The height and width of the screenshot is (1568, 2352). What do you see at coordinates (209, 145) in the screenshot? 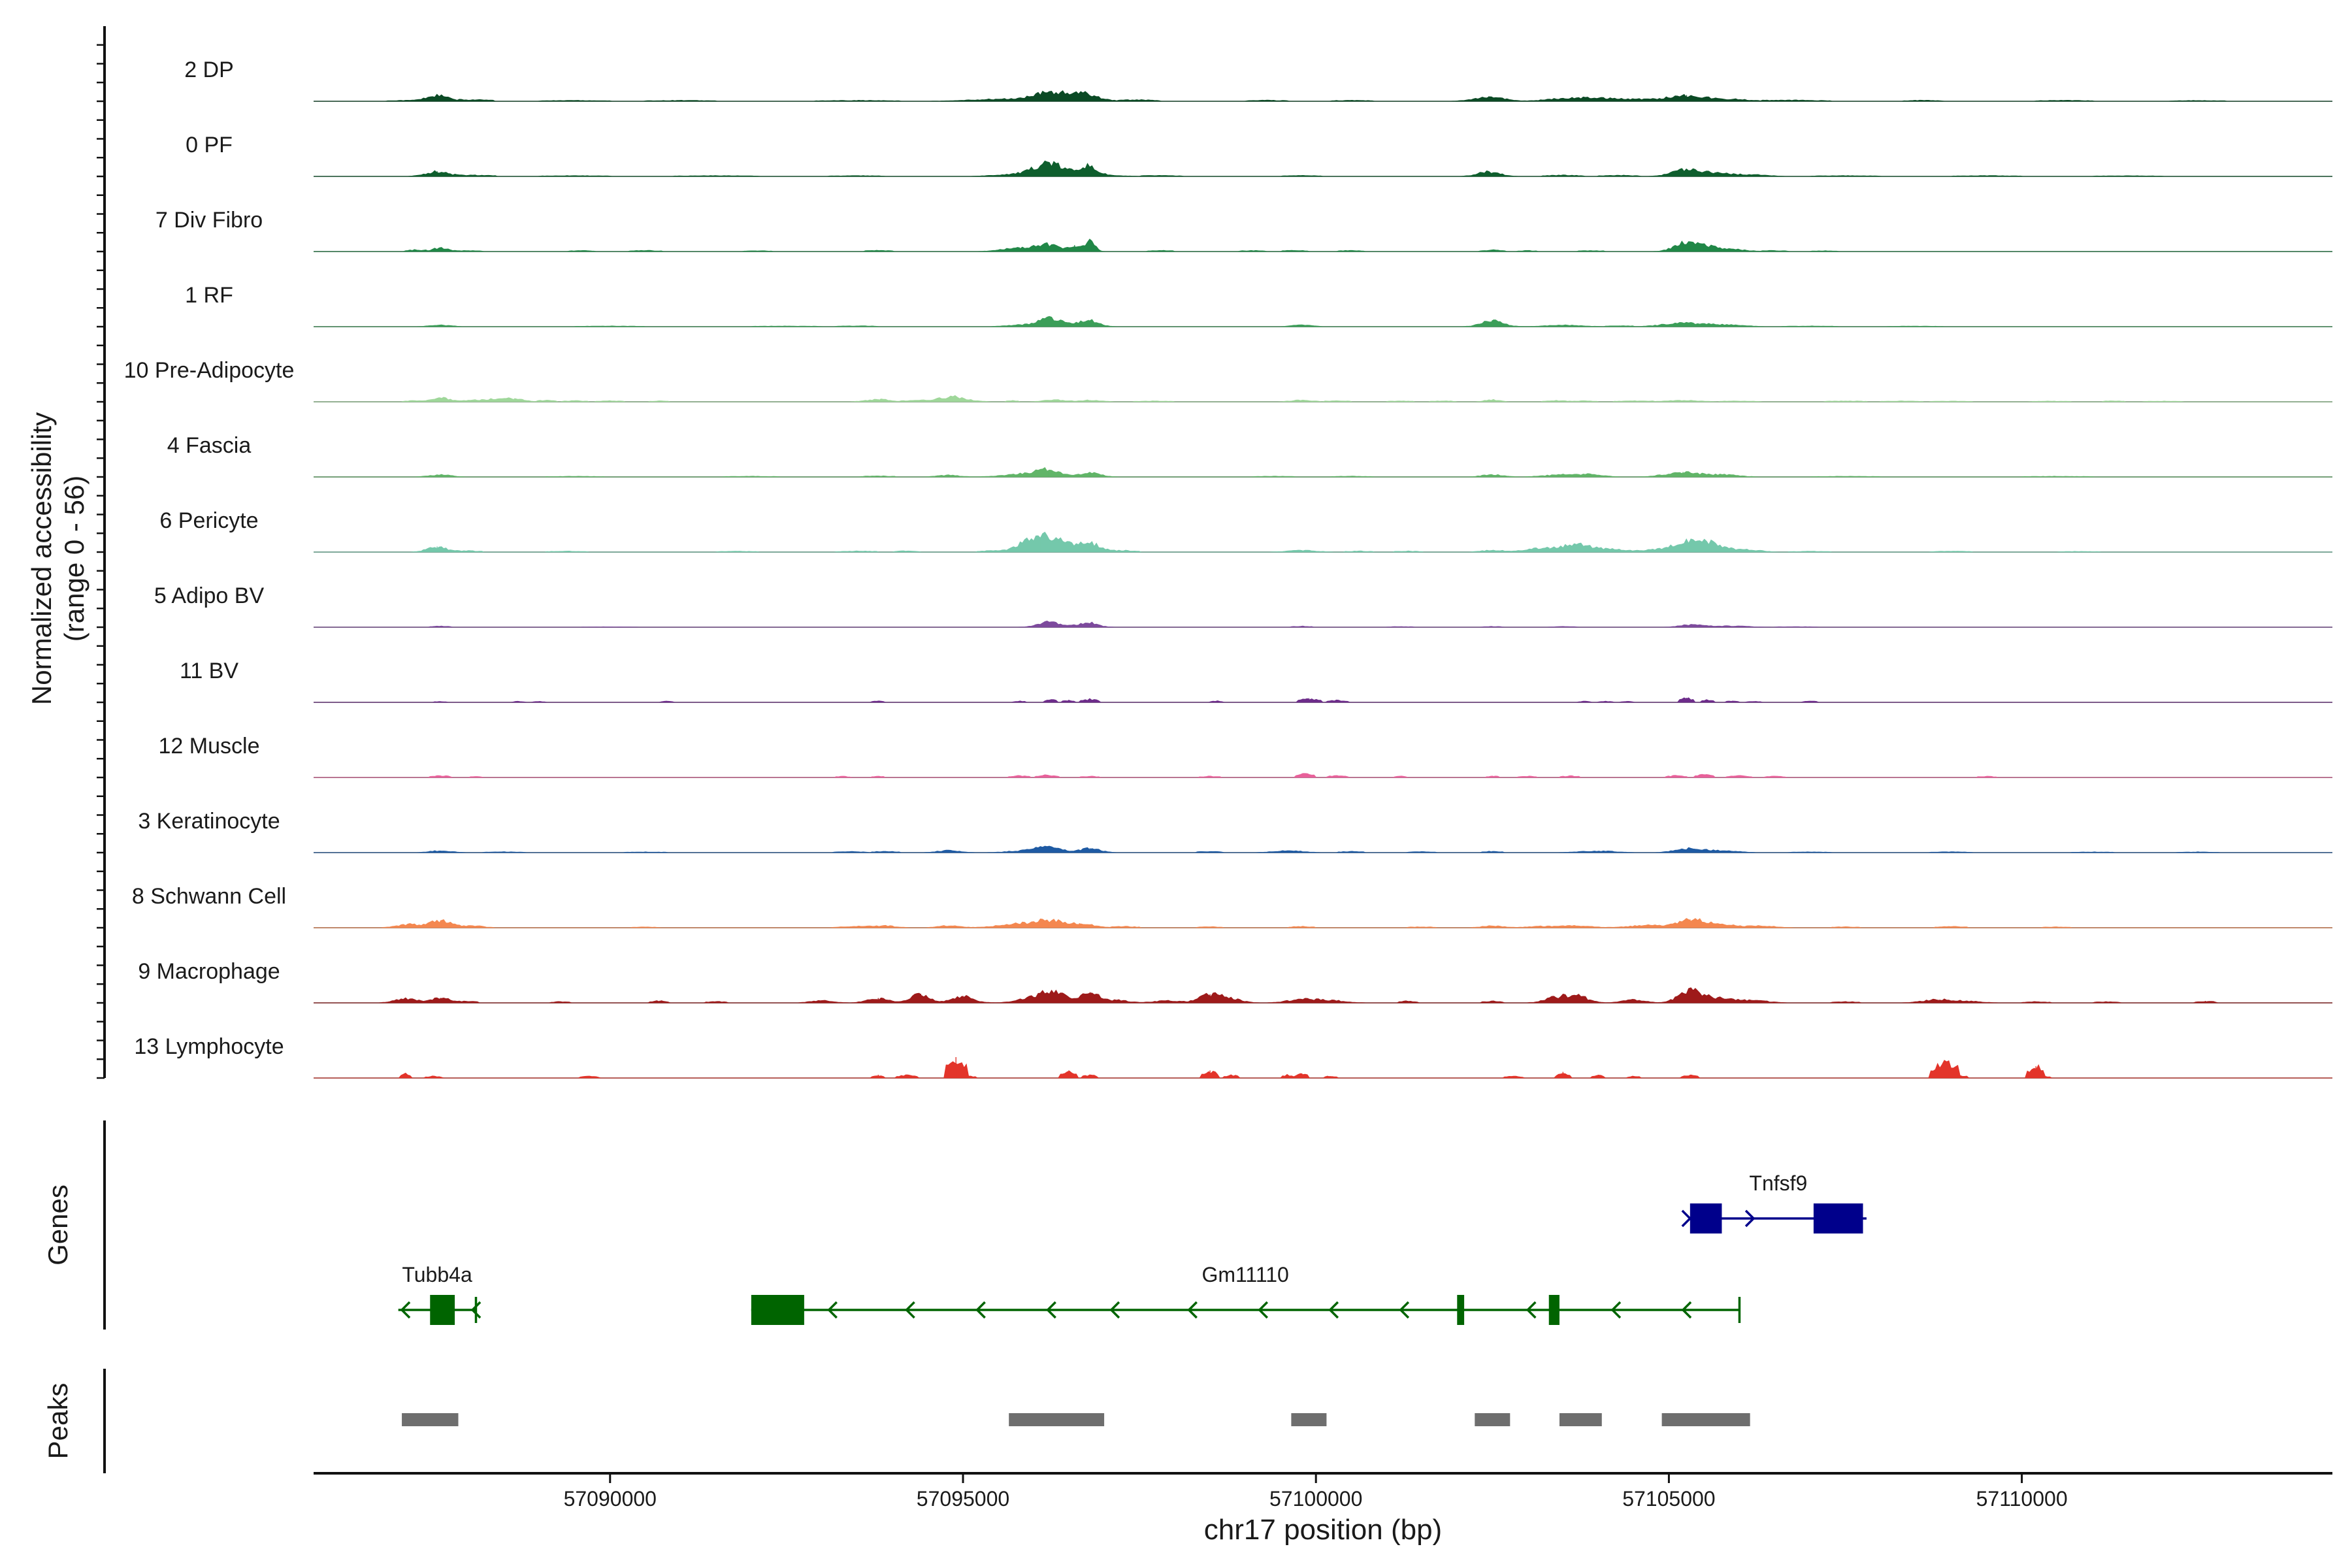
I see `track-label: 0 PF` at bounding box center [209, 145].